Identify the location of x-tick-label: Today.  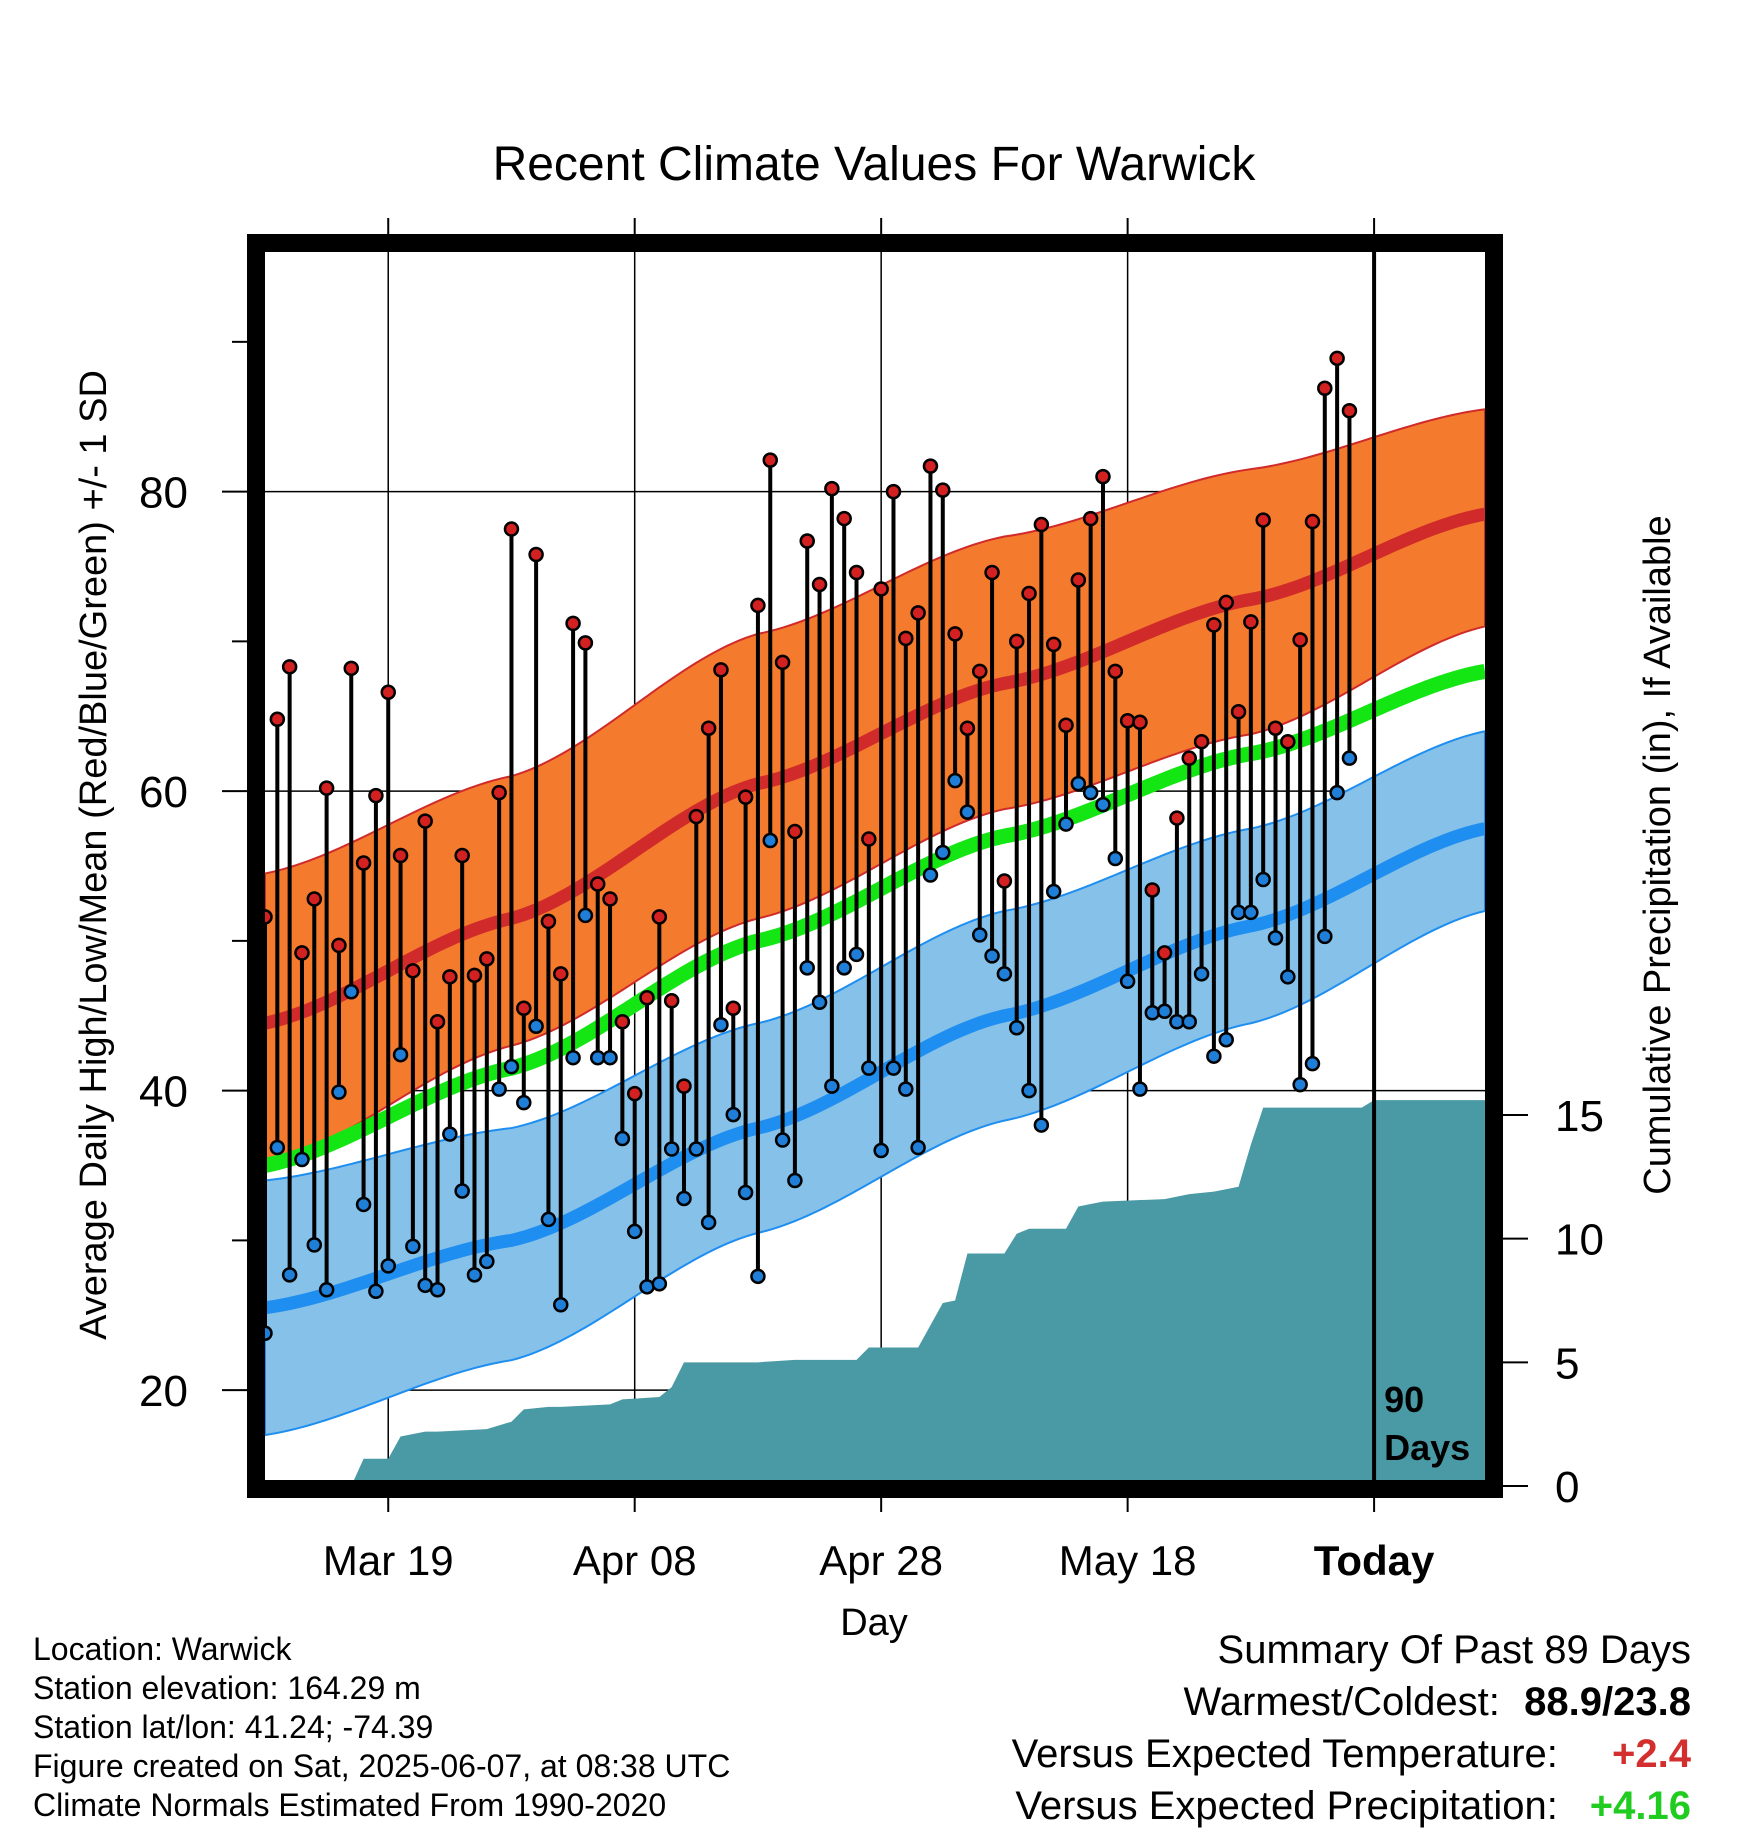
(1374, 1560).